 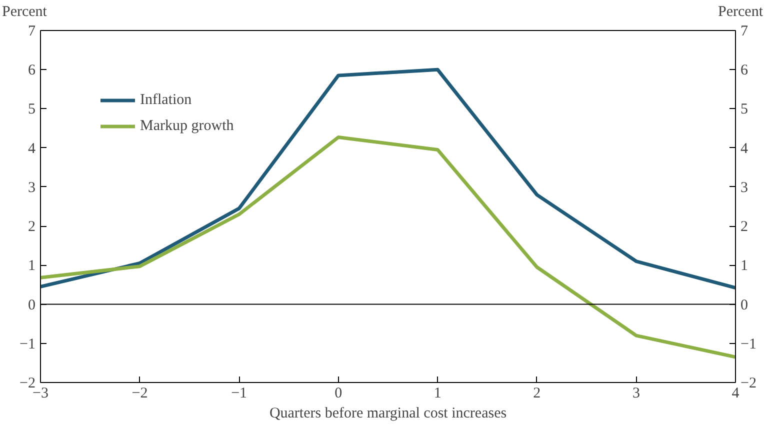 I want to click on x-tick-label: 4, so click(x=736, y=394).